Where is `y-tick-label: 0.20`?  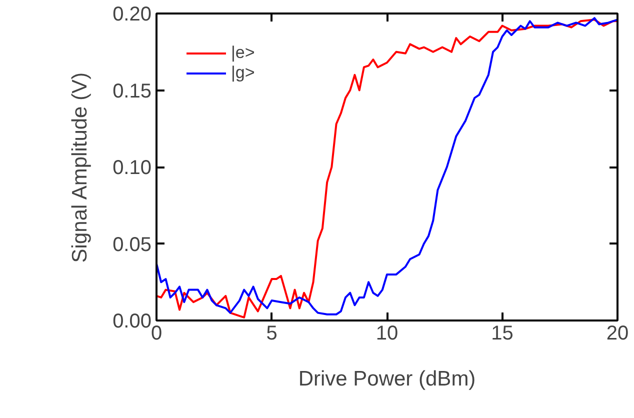 y-tick-label: 0.20 is located at coordinates (132, 15).